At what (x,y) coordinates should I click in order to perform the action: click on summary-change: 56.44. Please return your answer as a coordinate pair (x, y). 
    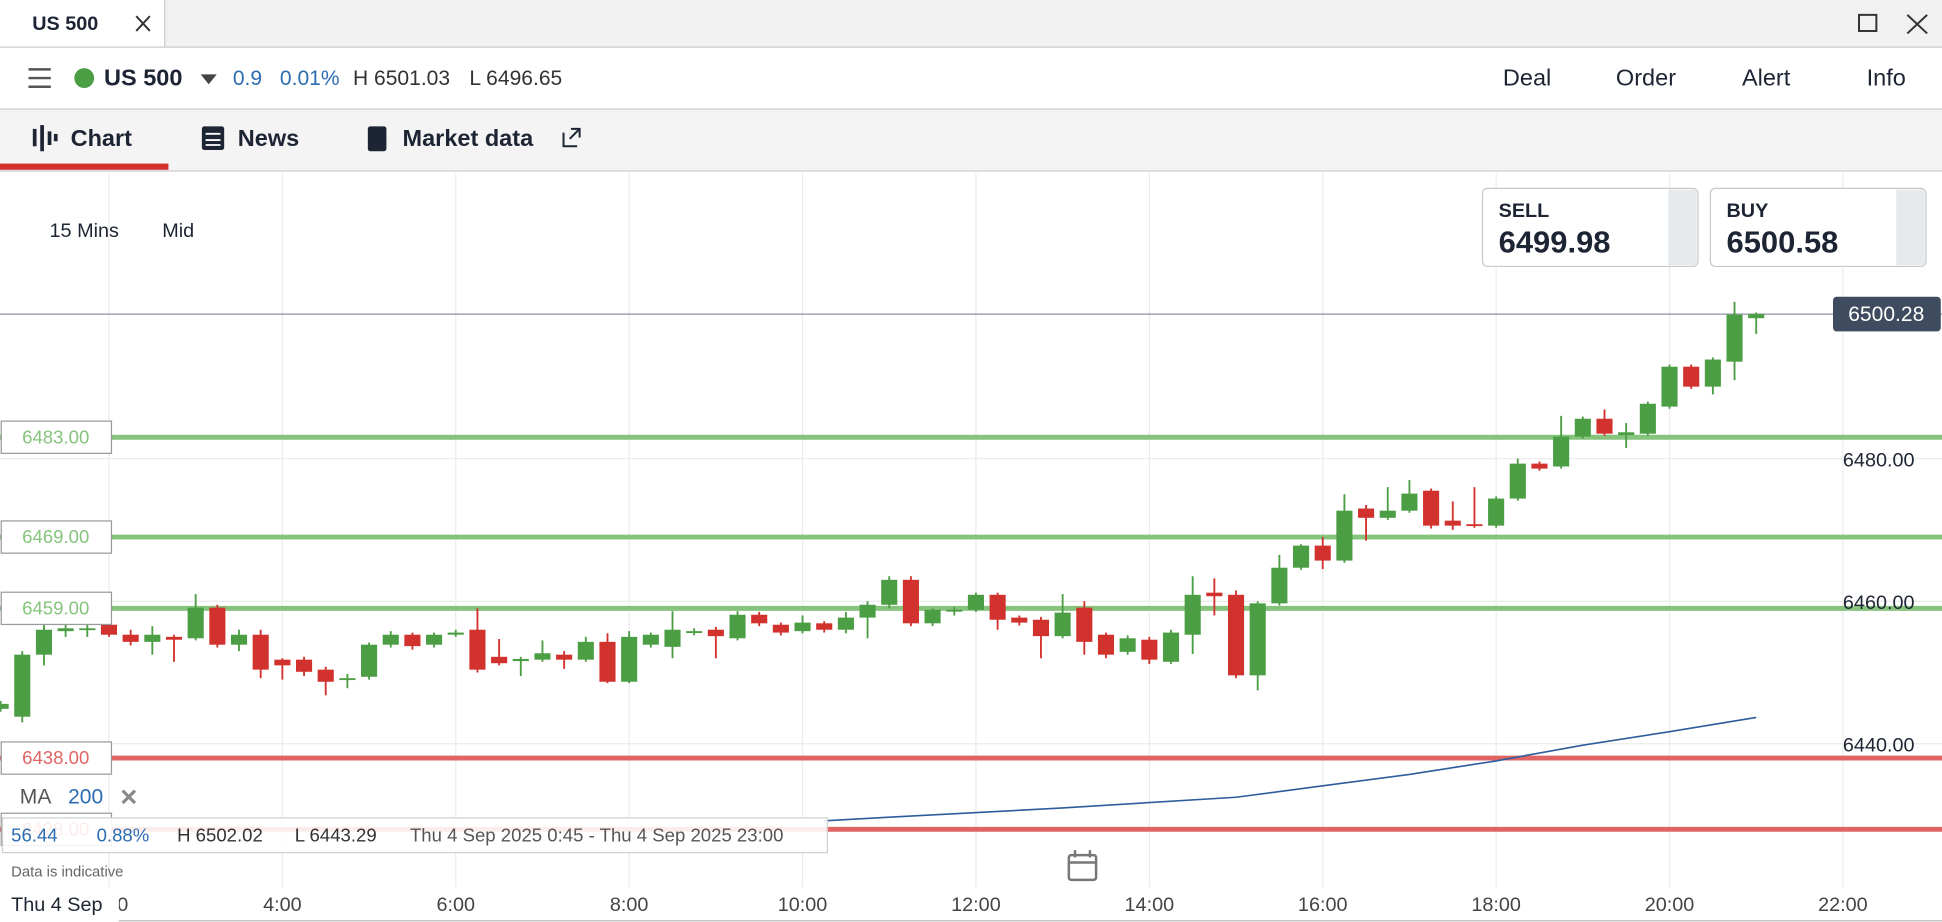
    Looking at the image, I should click on (34, 834).